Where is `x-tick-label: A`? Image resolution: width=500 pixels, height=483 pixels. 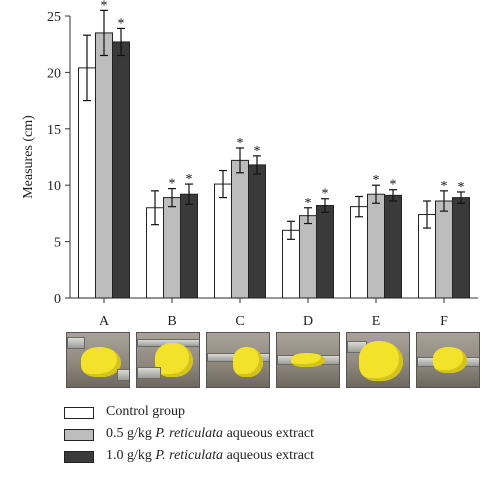 x-tick-label: A is located at coordinates (104, 321).